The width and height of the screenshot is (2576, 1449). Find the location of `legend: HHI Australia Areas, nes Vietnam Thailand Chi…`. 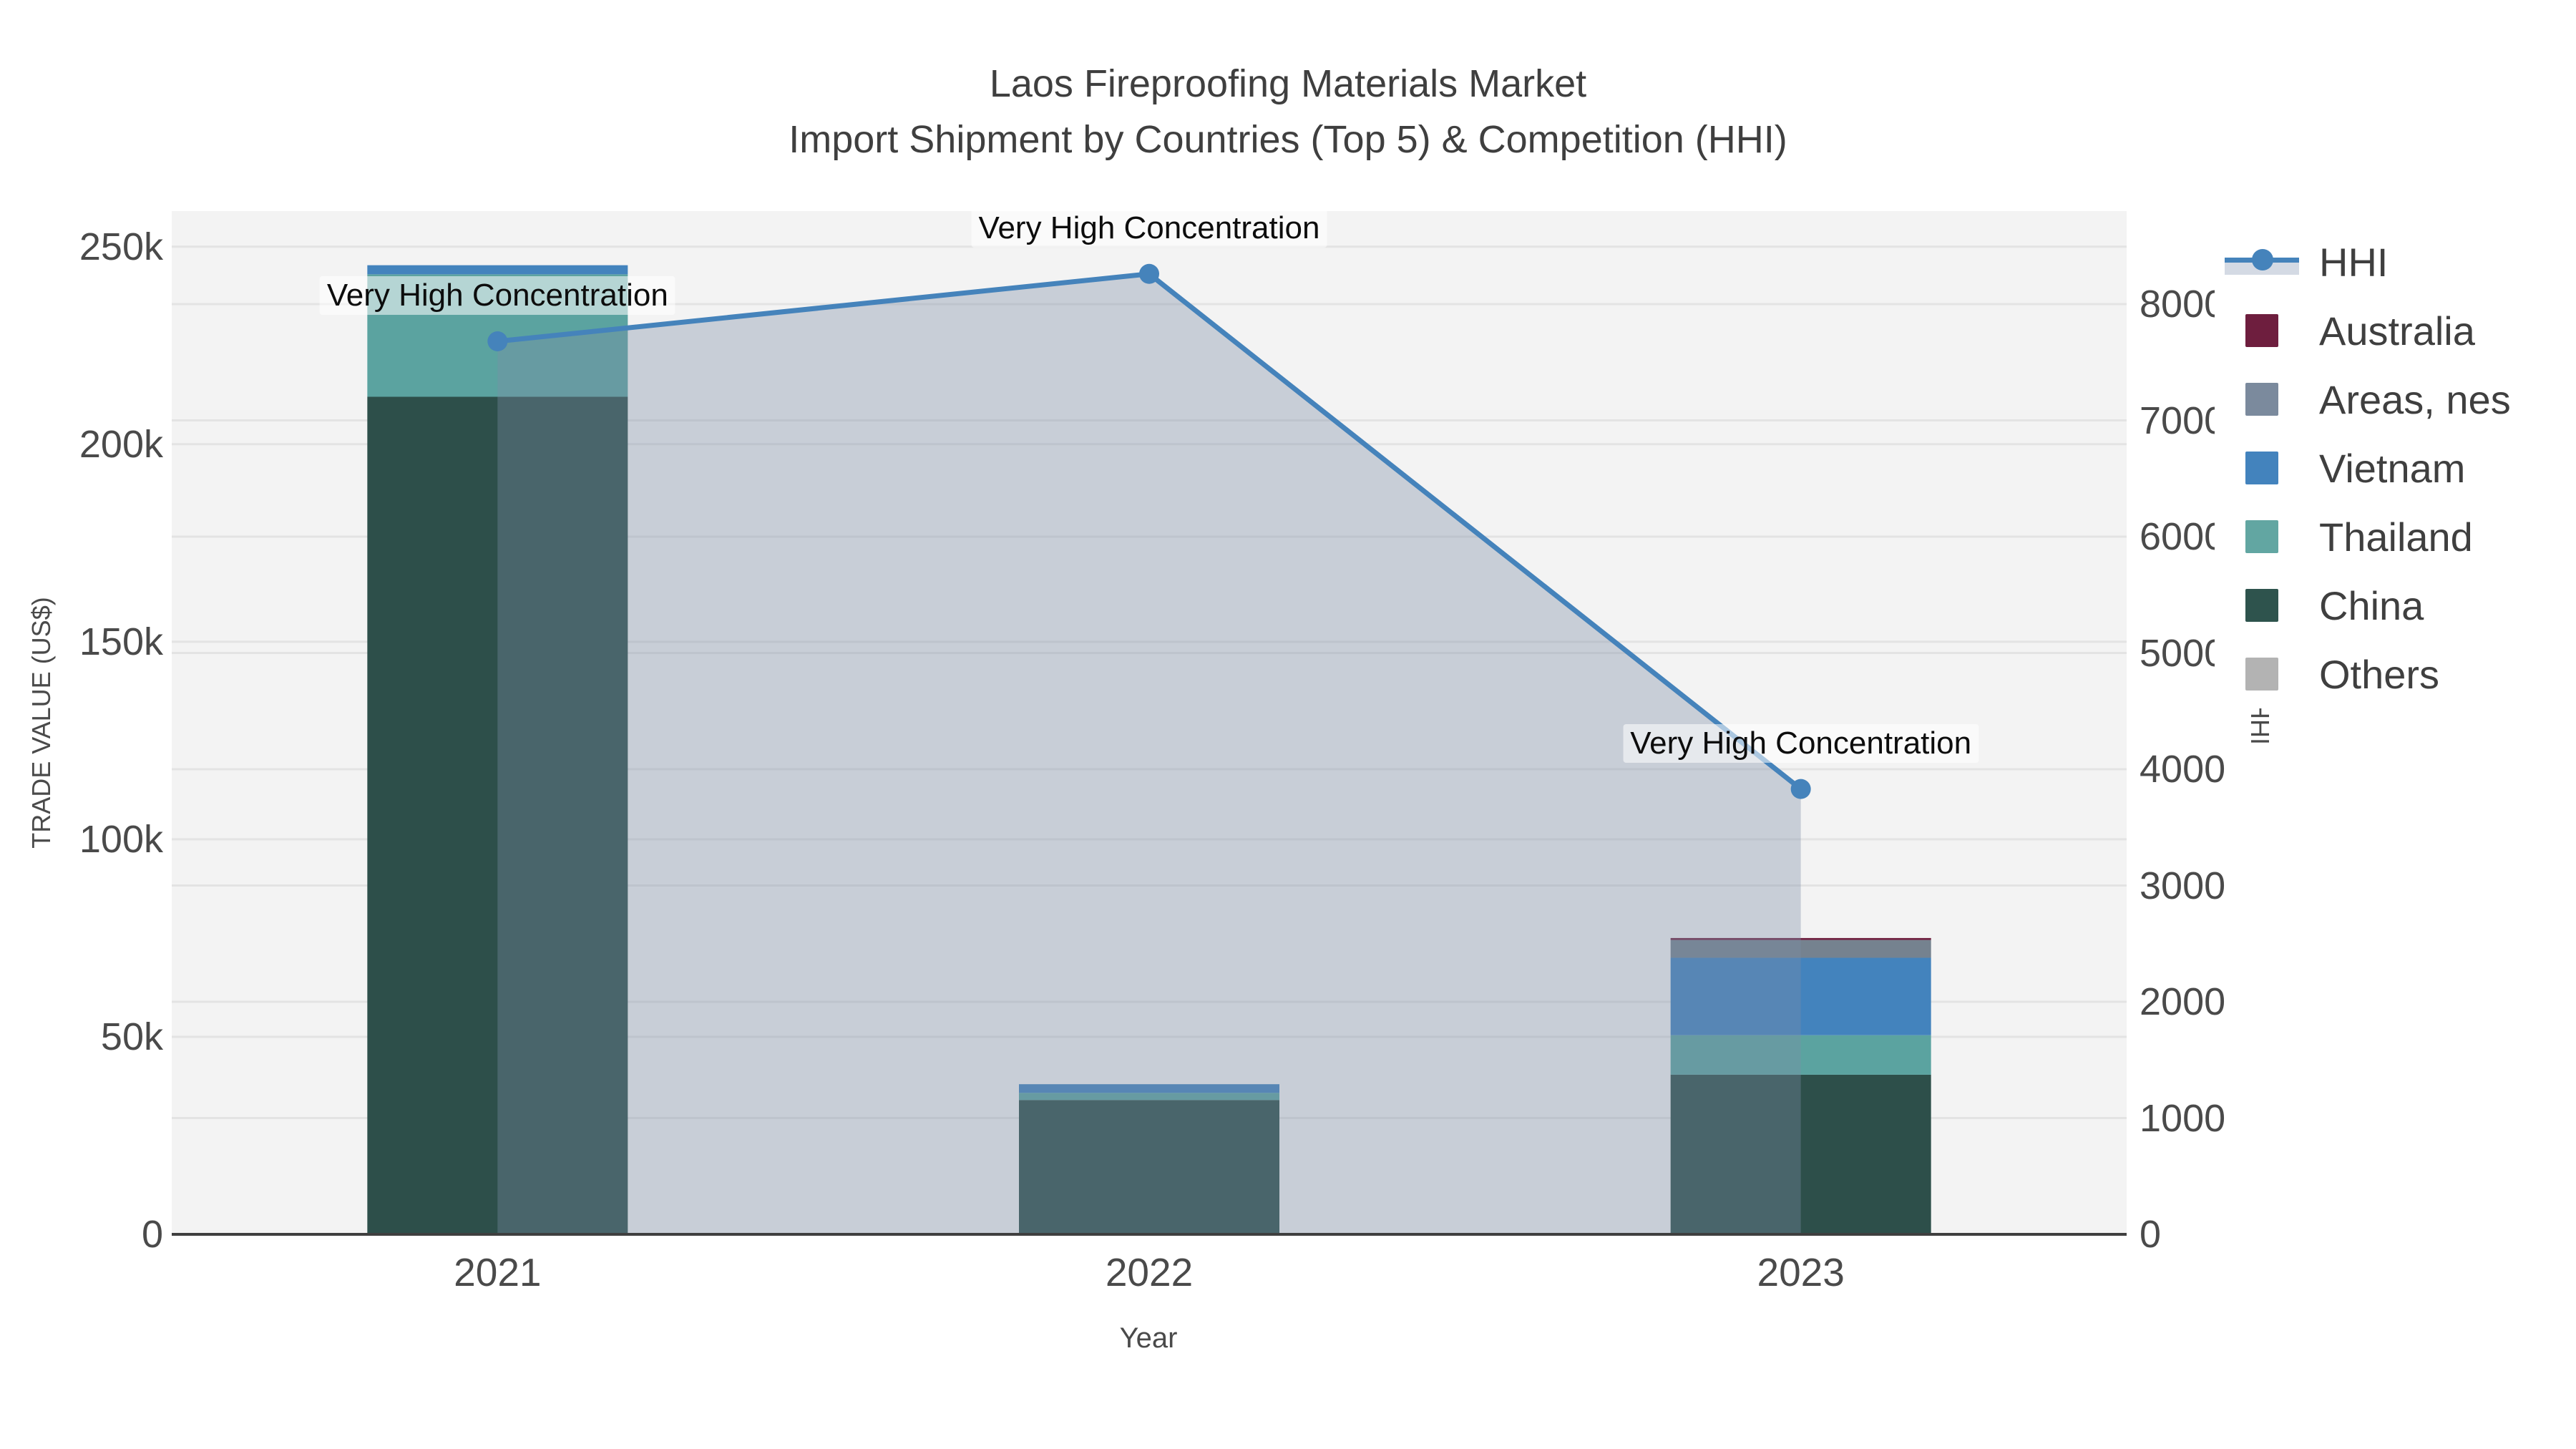

legend: HHI Australia Areas, nes Vietnam Thailand Chi… is located at coordinates (2395, 468).